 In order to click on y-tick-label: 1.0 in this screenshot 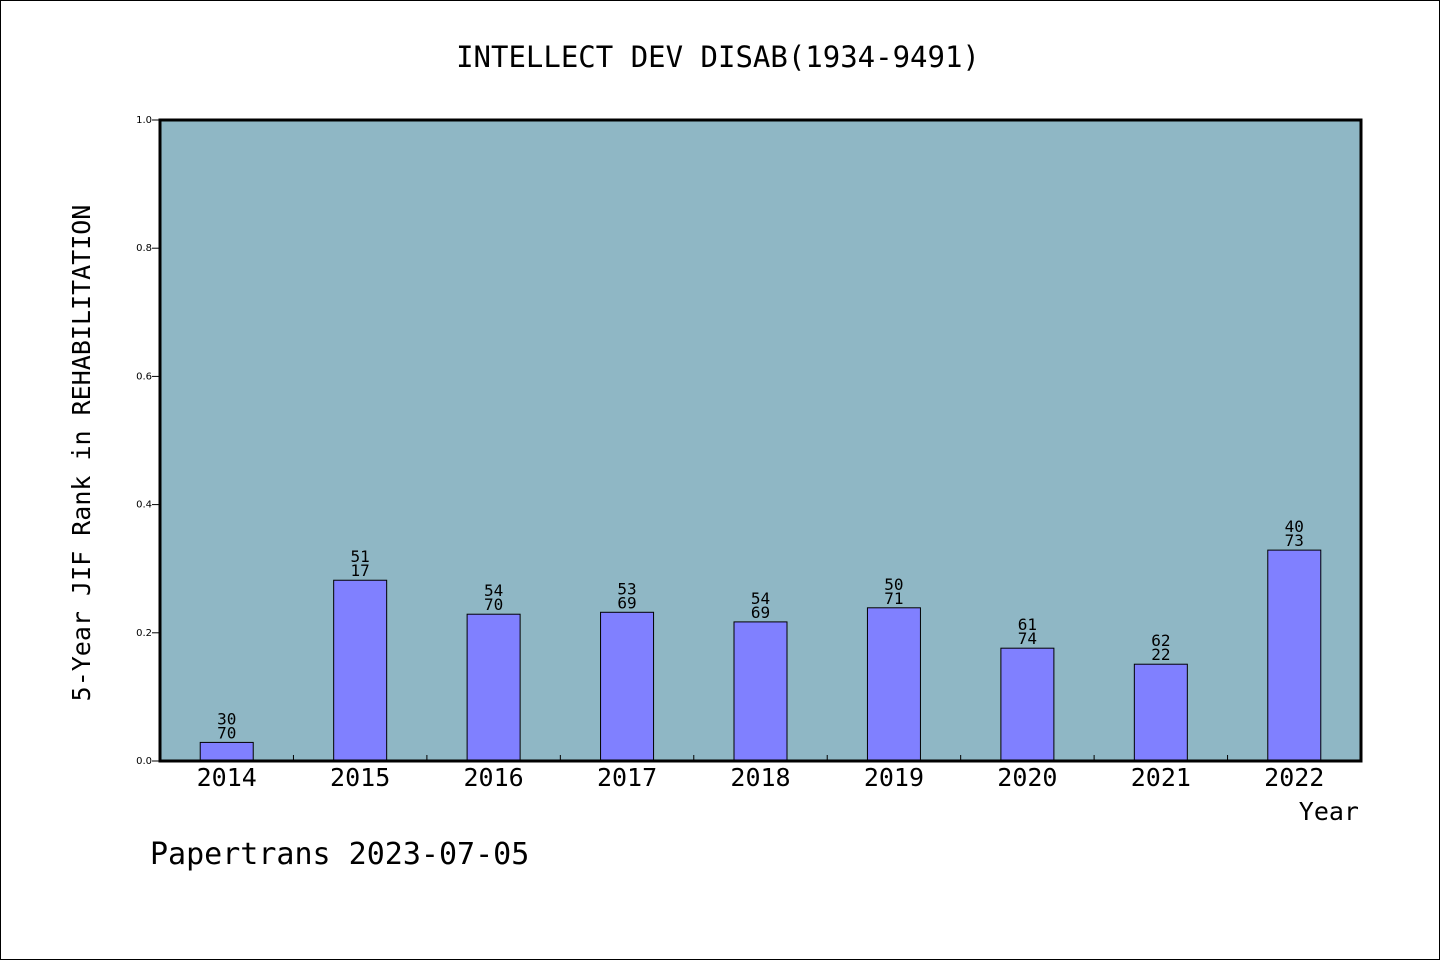, I will do `click(144, 120)`.